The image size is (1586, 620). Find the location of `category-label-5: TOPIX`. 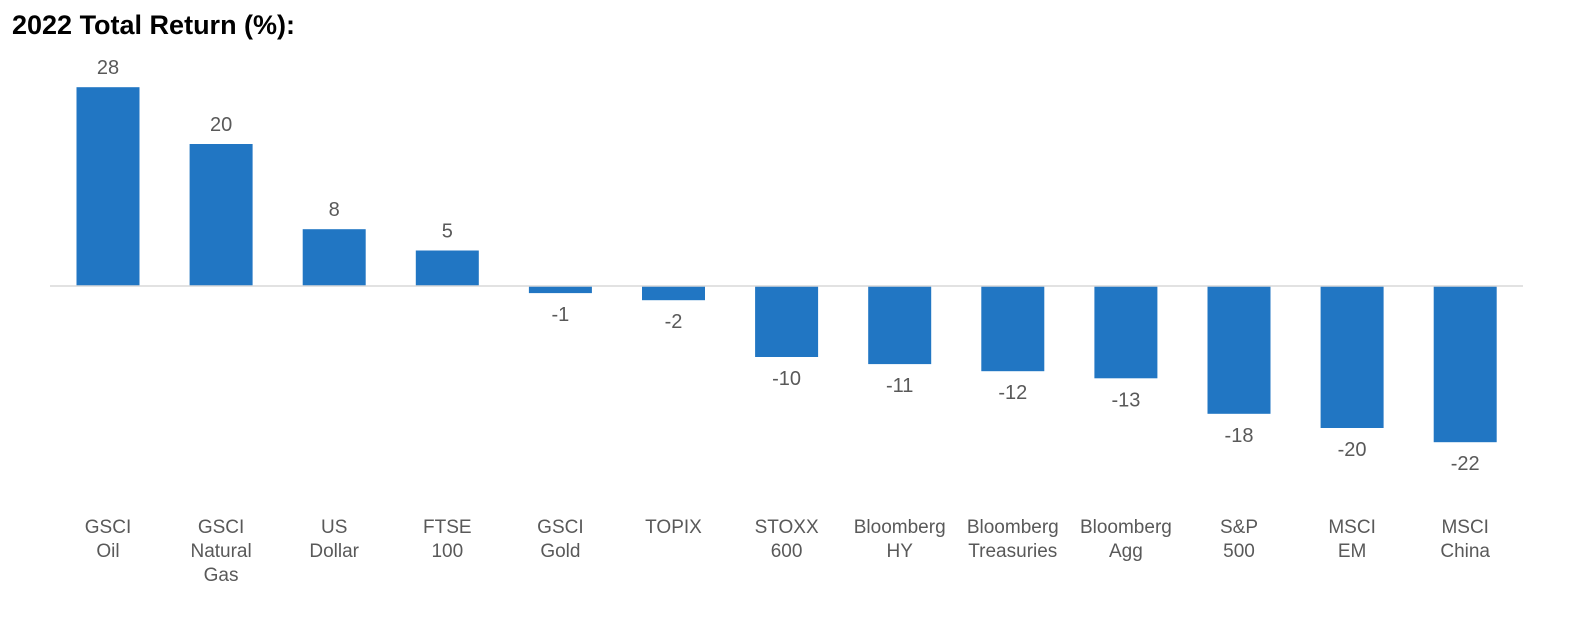

category-label-5: TOPIX is located at coordinates (673, 527).